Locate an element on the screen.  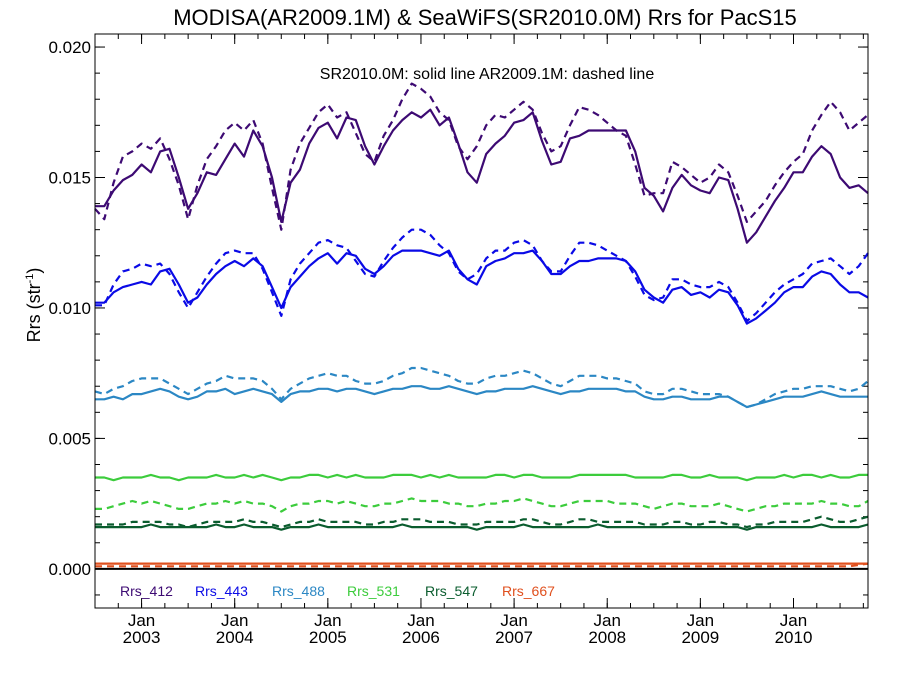
x-tick-year-label: 2006 is located at coordinates (421, 637).